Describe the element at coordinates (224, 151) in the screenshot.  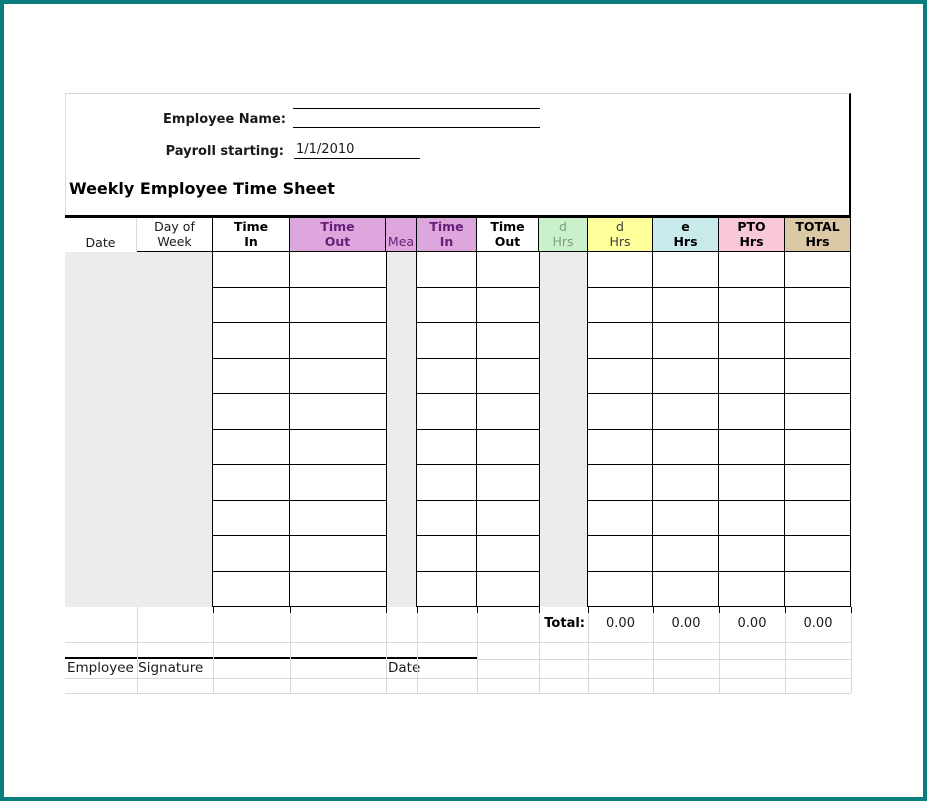
I see `payroll-starting-label: Payroll starting:` at that location.